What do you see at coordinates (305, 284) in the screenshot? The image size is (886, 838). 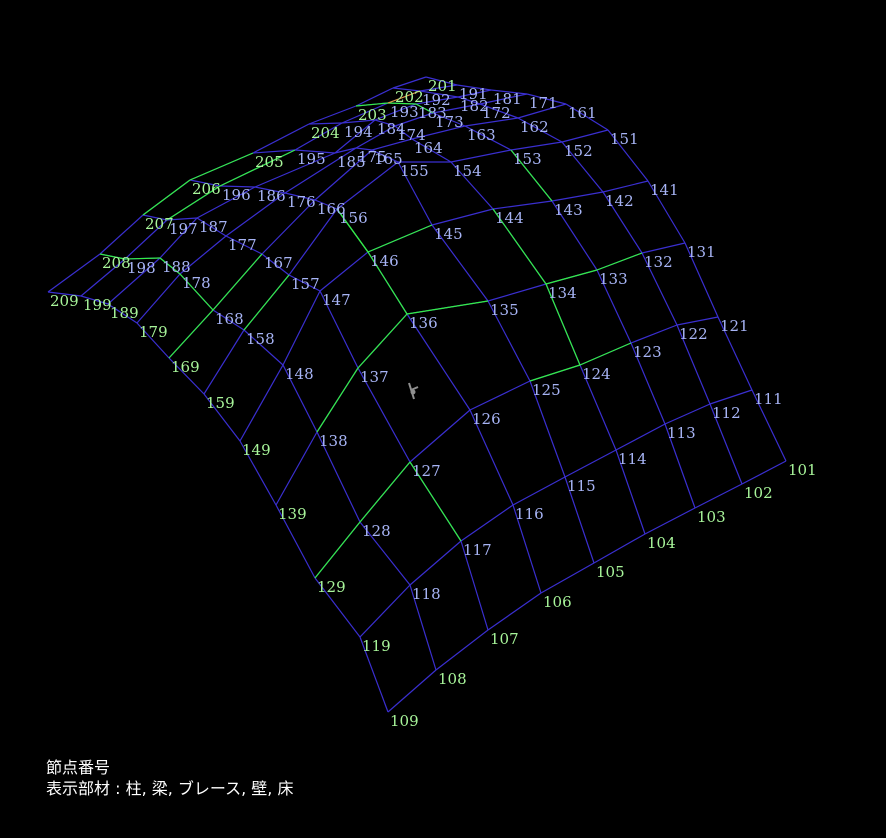 I see `node-label: 157` at bounding box center [305, 284].